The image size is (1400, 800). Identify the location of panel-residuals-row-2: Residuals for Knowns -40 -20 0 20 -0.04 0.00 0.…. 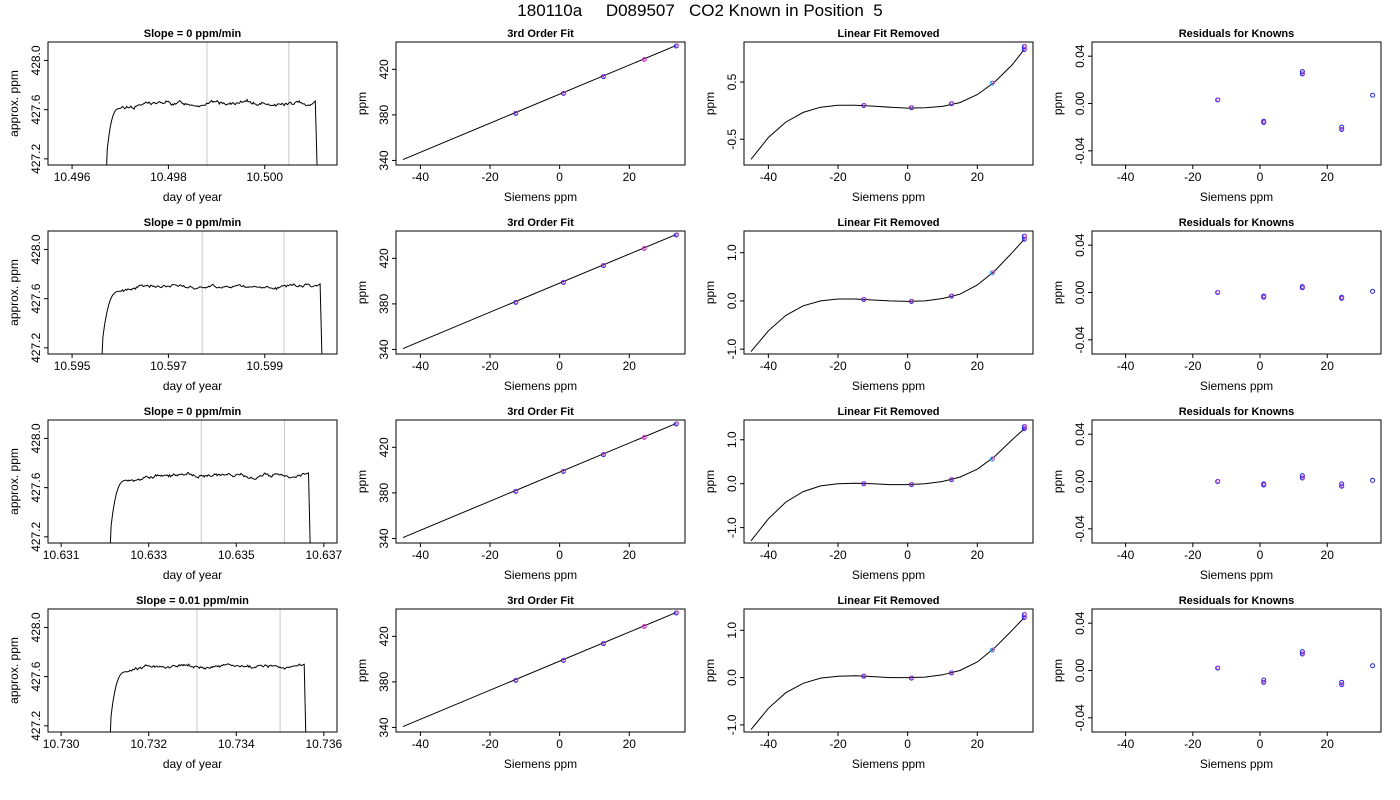
(1216, 305).